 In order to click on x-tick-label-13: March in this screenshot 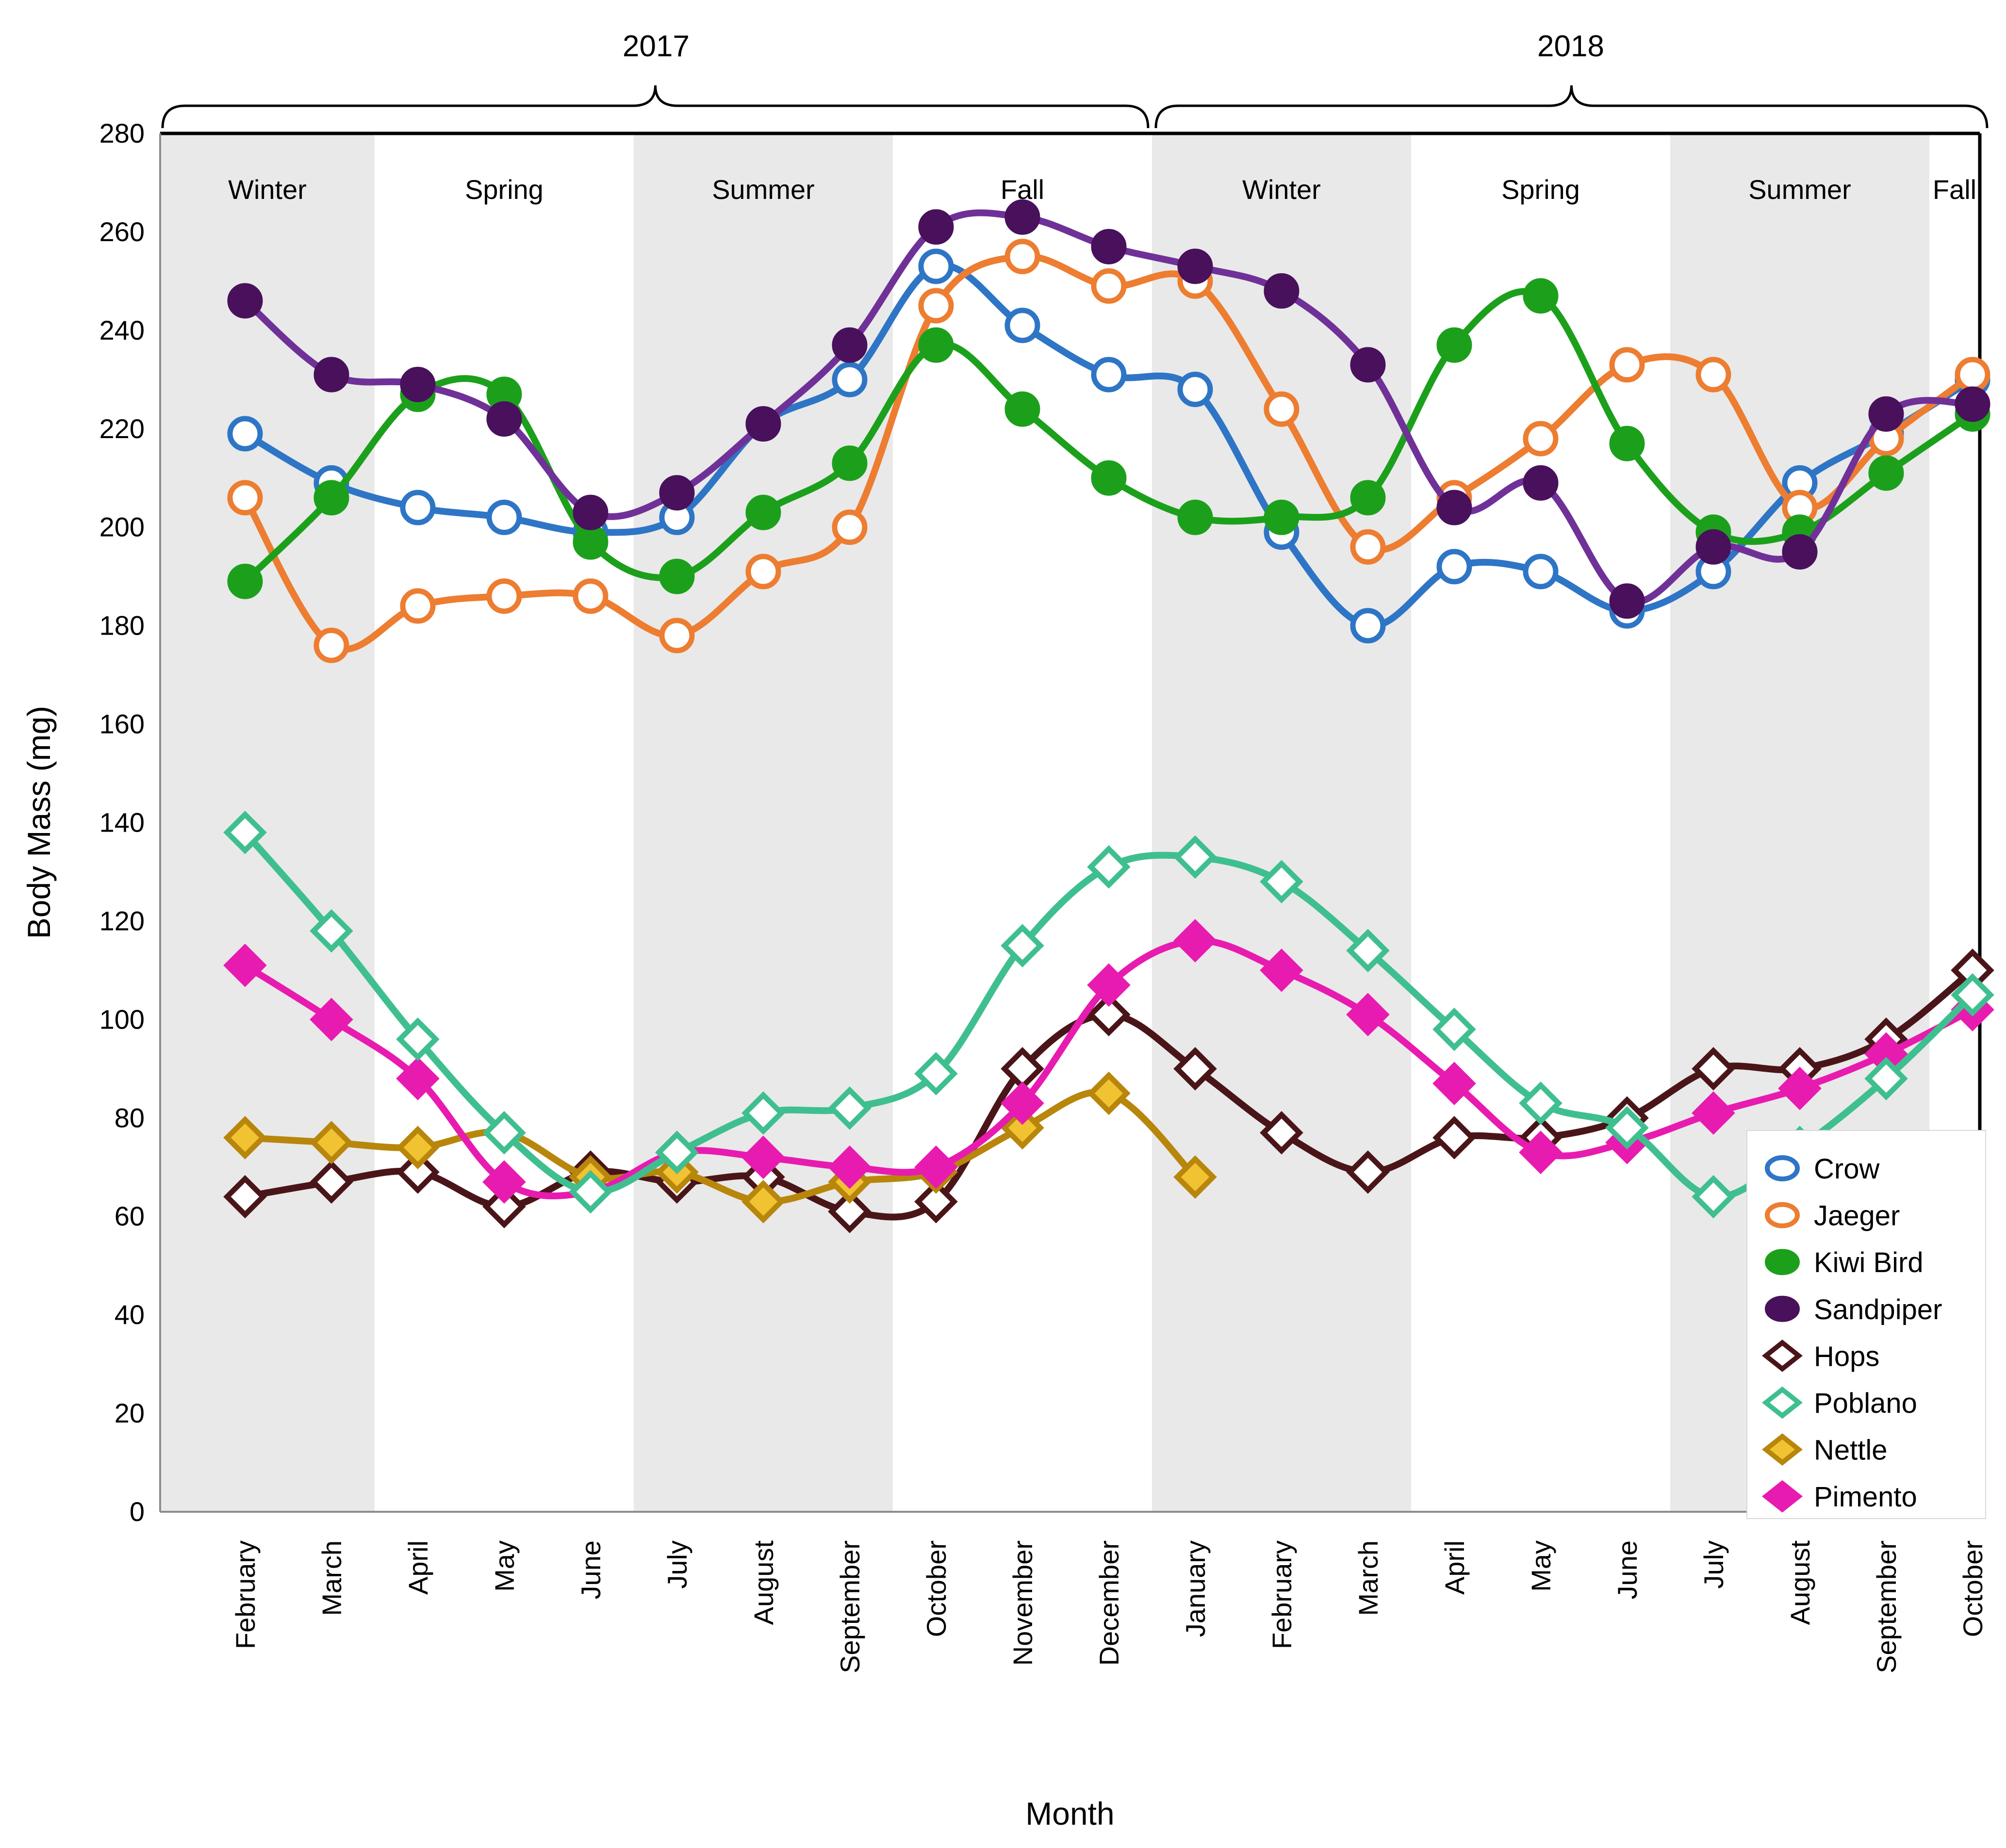, I will do `click(1368, 1578)`.